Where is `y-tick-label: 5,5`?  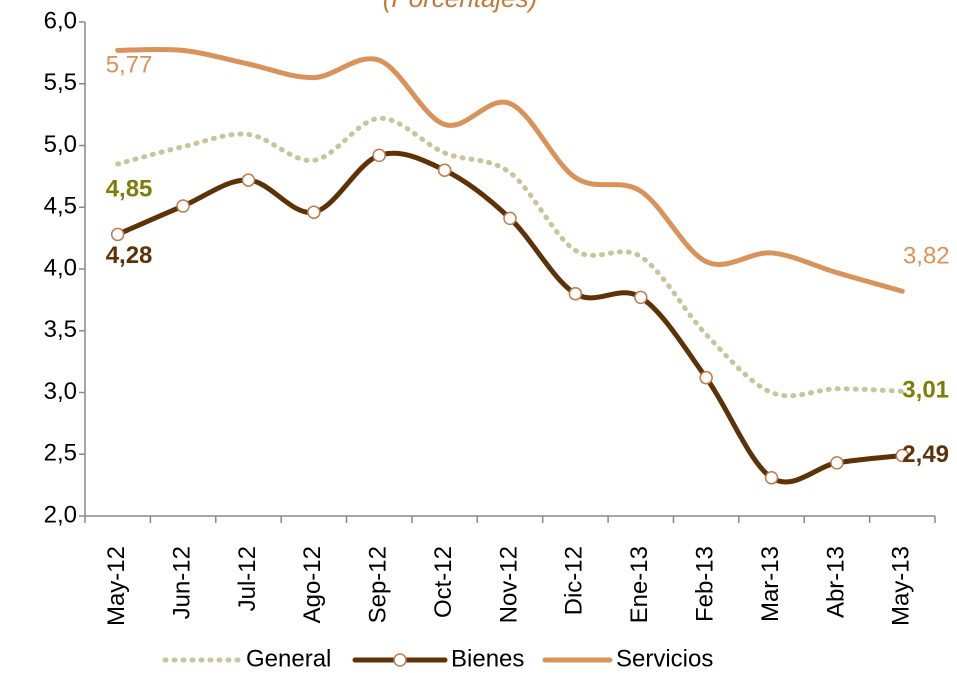
y-tick-label: 5,5 is located at coordinates (60, 82).